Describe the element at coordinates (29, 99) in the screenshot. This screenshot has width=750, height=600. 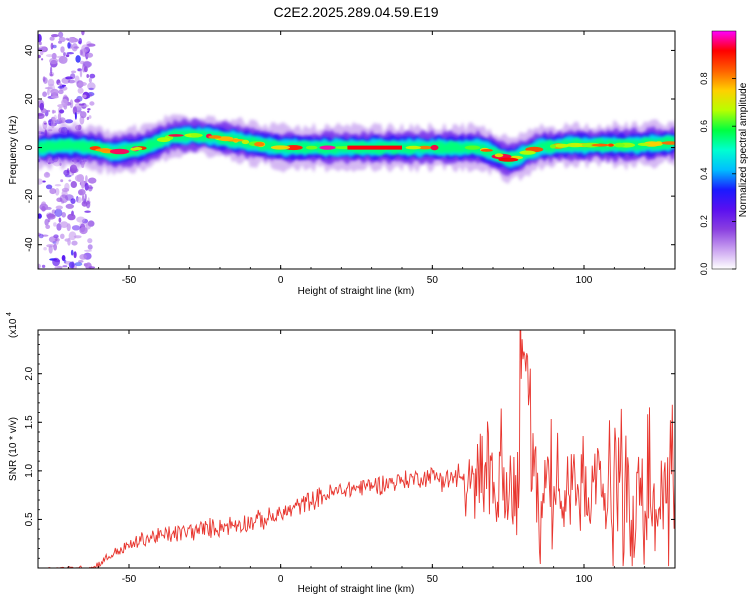
I see `y-tick-label: 20` at that location.